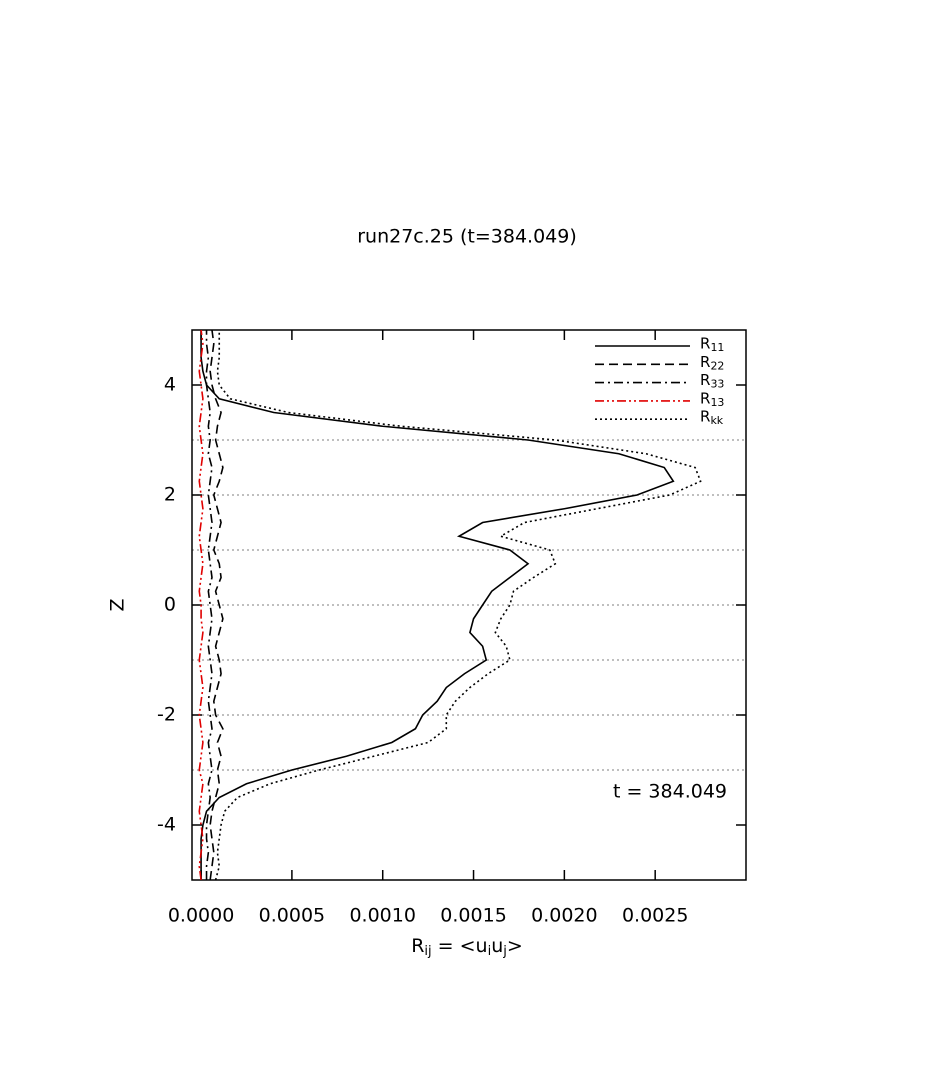  Describe the element at coordinates (716, 420) in the screenshot. I see `legend-sub: kk` at that location.